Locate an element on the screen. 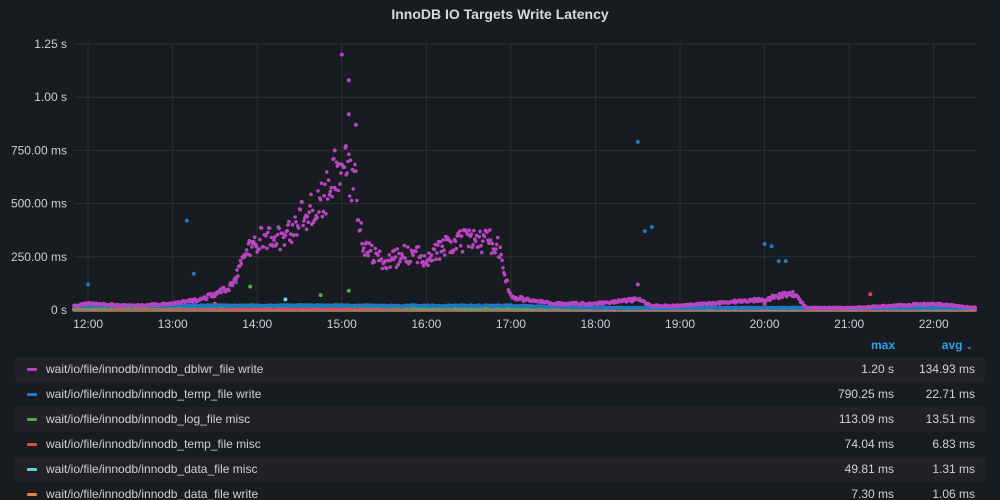 This screenshot has height=500, width=1000. x-tick-label: 16:00 is located at coordinates (426, 323).